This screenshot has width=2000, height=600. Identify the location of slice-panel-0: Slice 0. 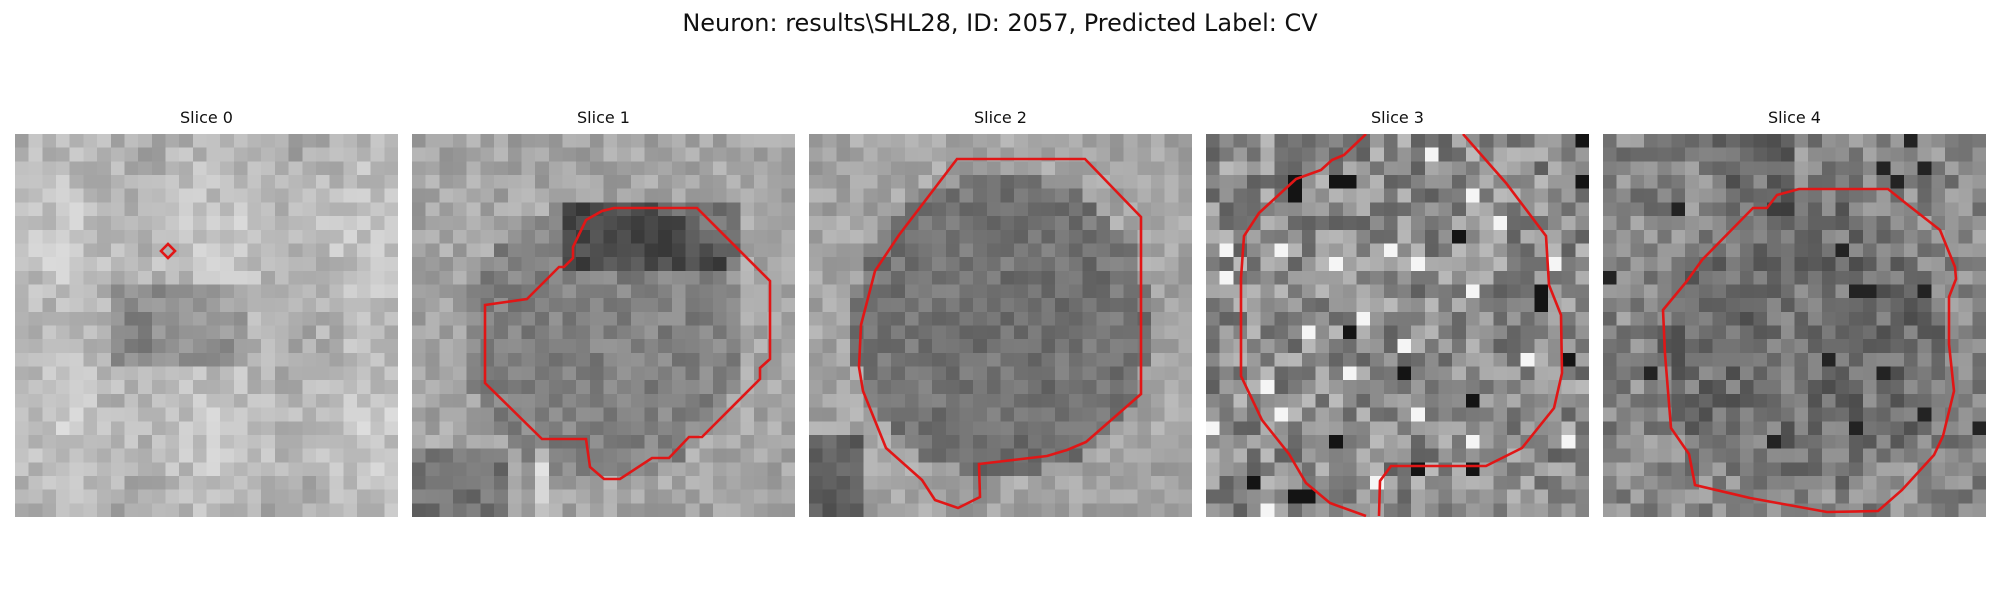
(206, 312).